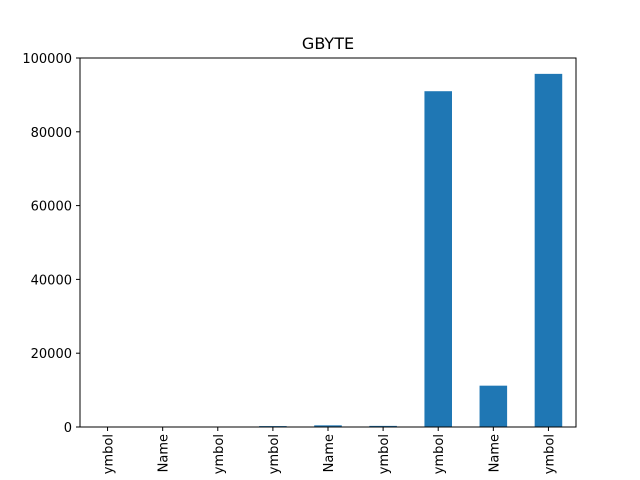  Describe the element at coordinates (47, 59) in the screenshot. I see `y-tick-label-5: 100000` at that location.